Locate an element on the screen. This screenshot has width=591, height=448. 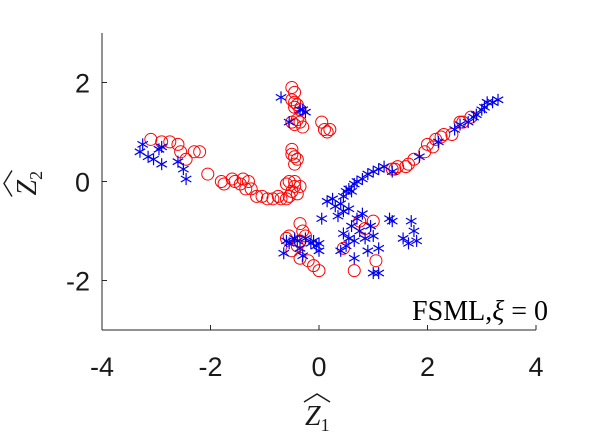
y-label-hat is located at coordinates (8, 183).